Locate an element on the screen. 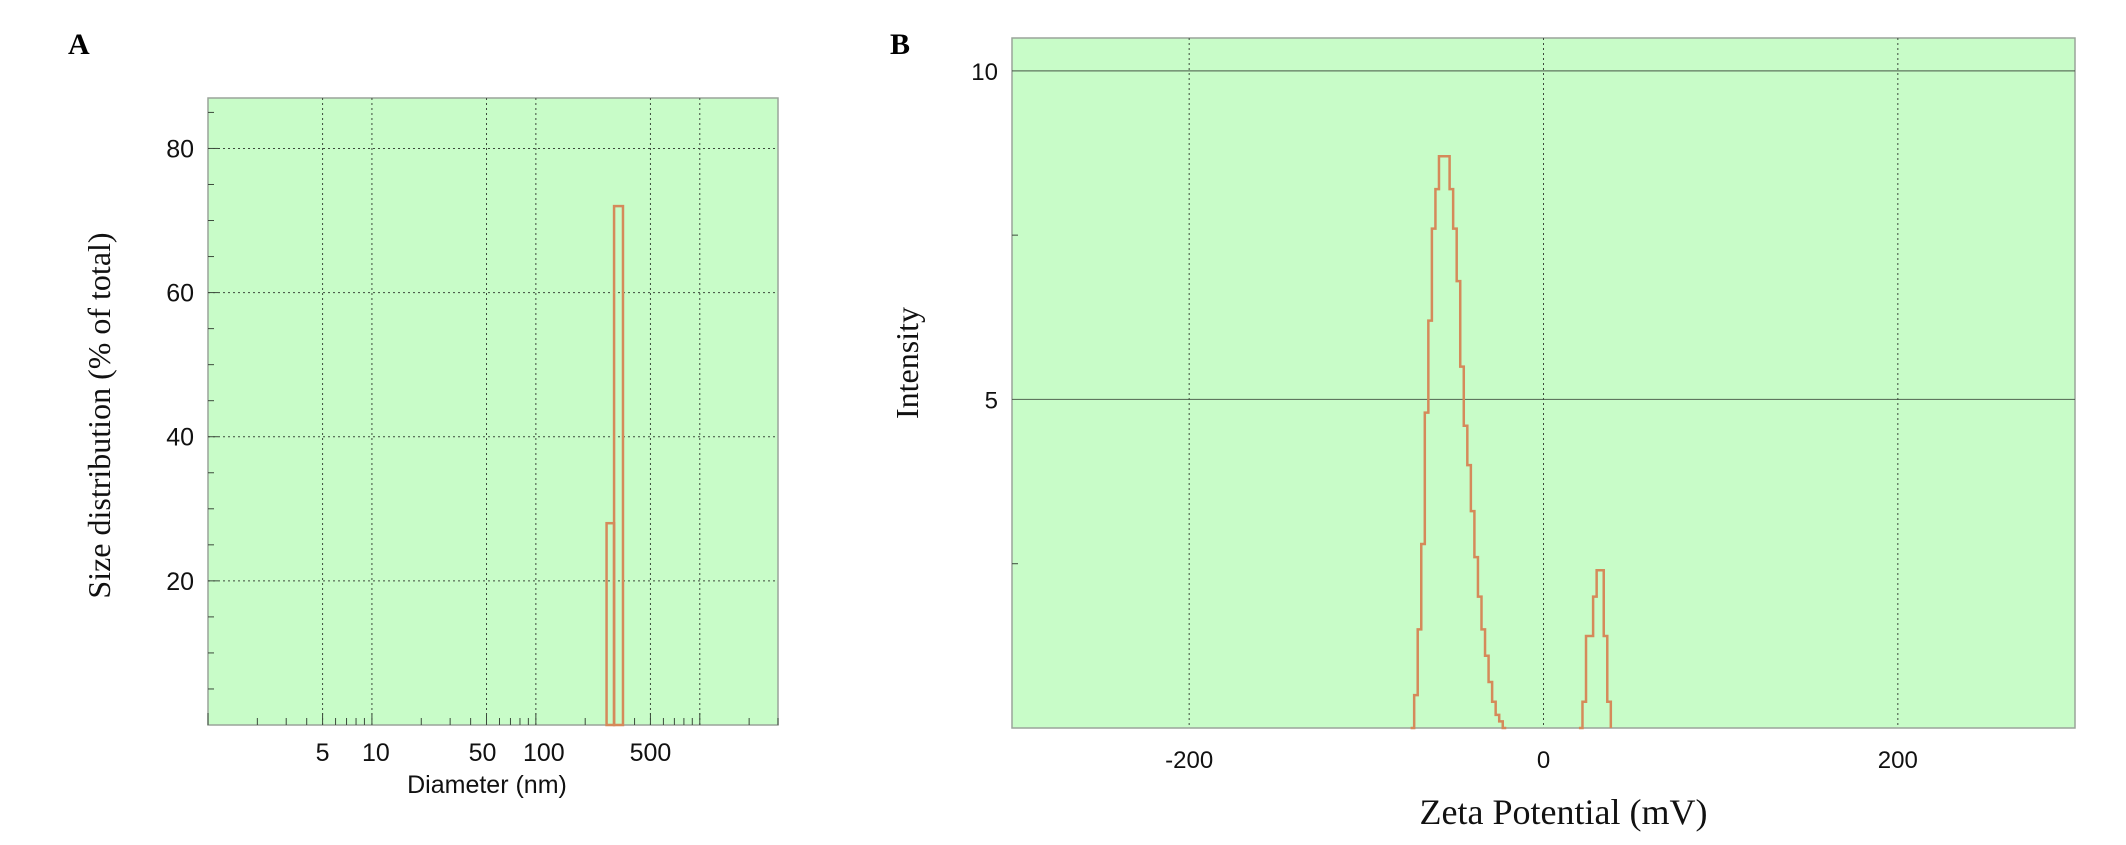  panel-a-letter: A is located at coordinates (79, 44).